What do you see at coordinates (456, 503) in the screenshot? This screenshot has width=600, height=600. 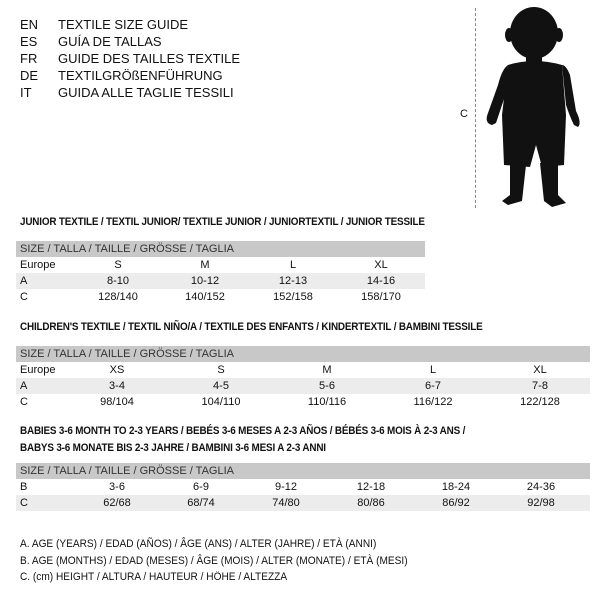 I see `cell: 86/92` at bounding box center [456, 503].